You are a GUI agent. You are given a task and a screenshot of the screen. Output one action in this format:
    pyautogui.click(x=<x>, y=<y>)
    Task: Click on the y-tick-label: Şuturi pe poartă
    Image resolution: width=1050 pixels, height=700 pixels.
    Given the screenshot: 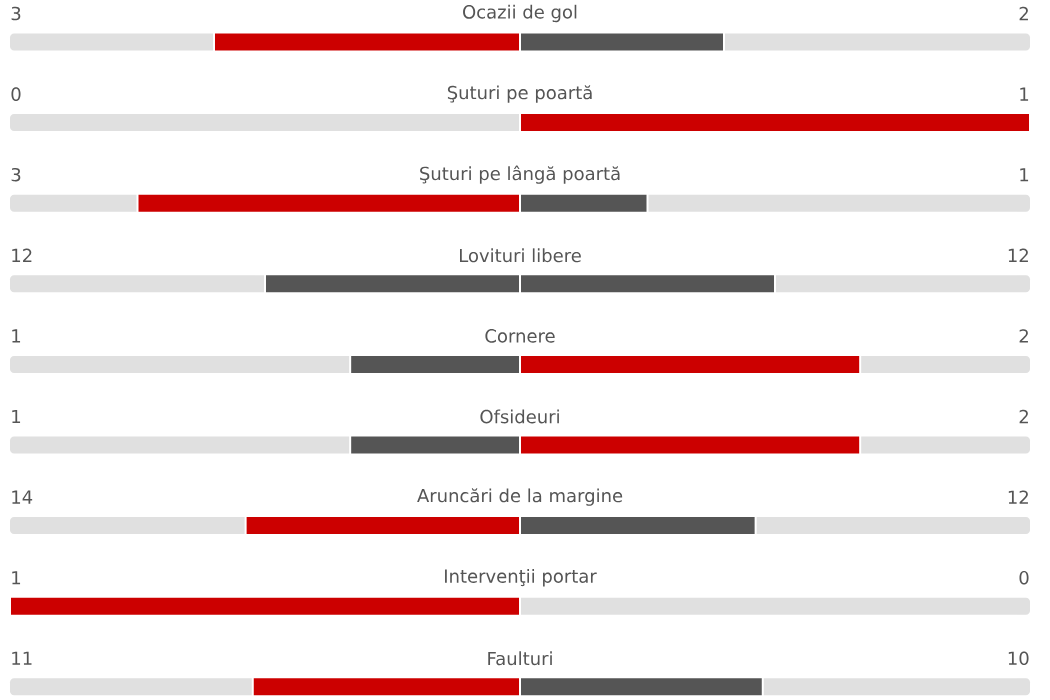 What is the action you would take?
    pyautogui.click(x=519, y=94)
    